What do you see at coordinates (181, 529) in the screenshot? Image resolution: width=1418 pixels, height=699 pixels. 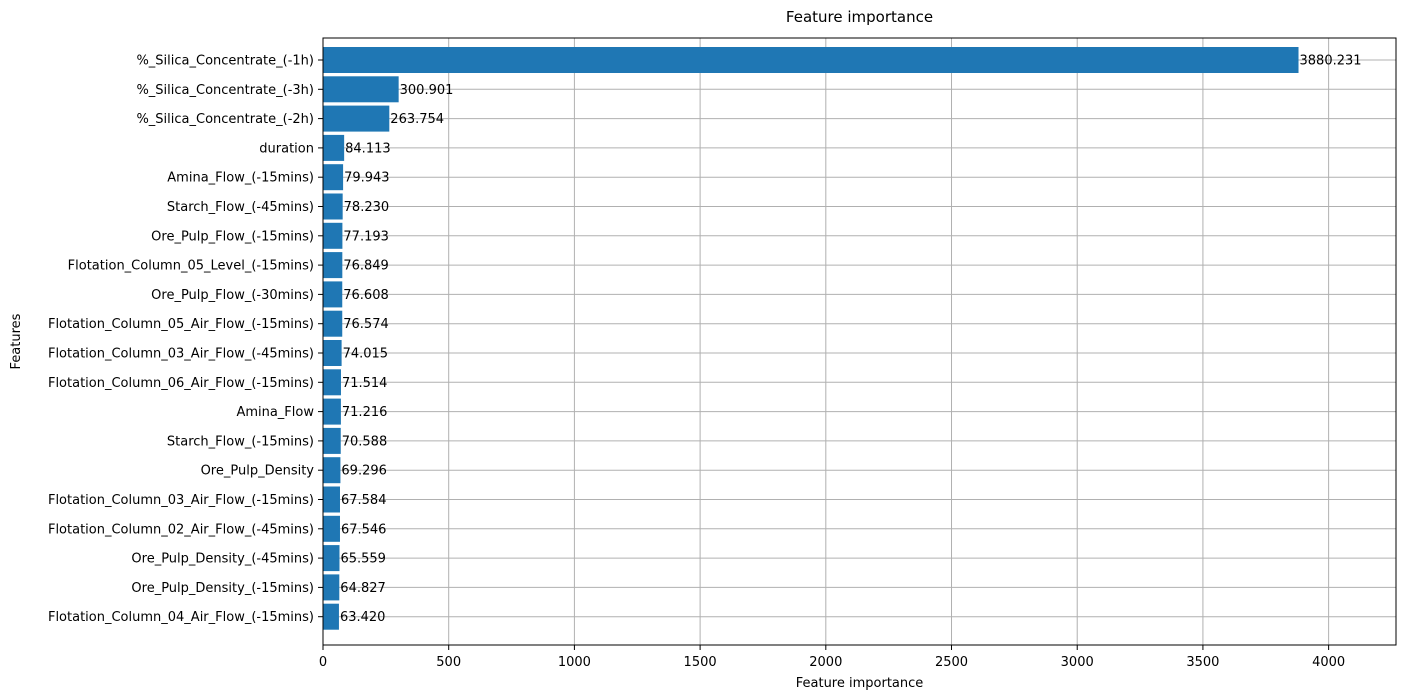 I see `y-tick-label: Flotation_Column_02_Air_Flow_(-45mins)` at bounding box center [181, 529].